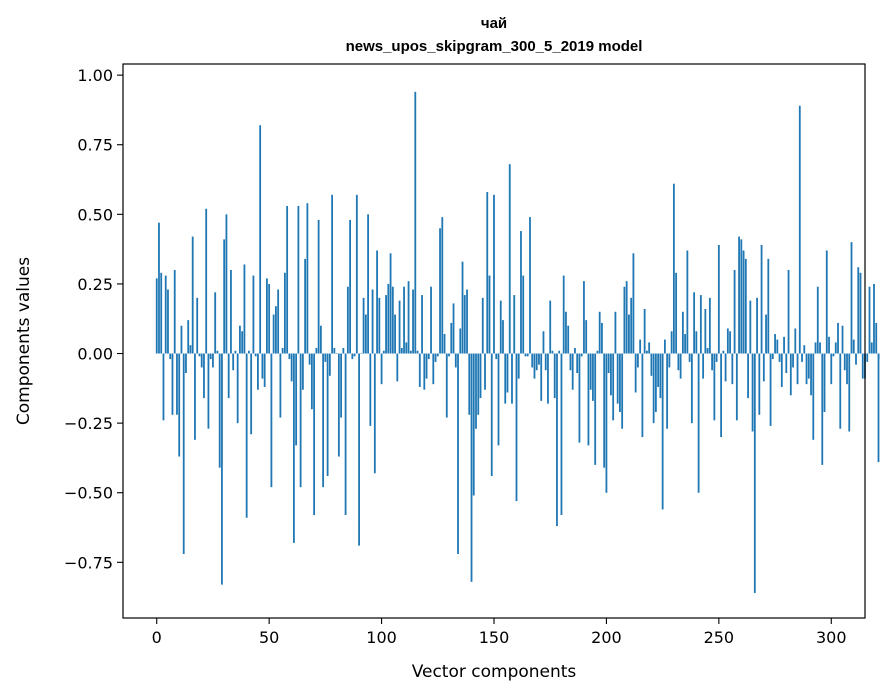 This screenshot has width=880, height=696. I want to click on x-tick-label-250: 250, so click(719, 637).